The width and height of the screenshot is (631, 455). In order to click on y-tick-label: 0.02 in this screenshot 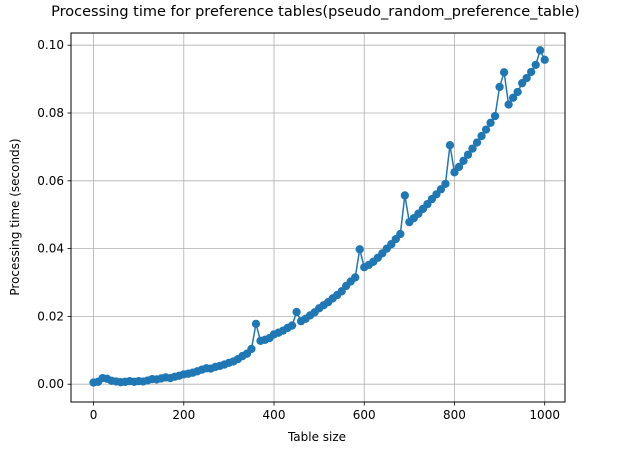, I will do `click(50, 316)`.